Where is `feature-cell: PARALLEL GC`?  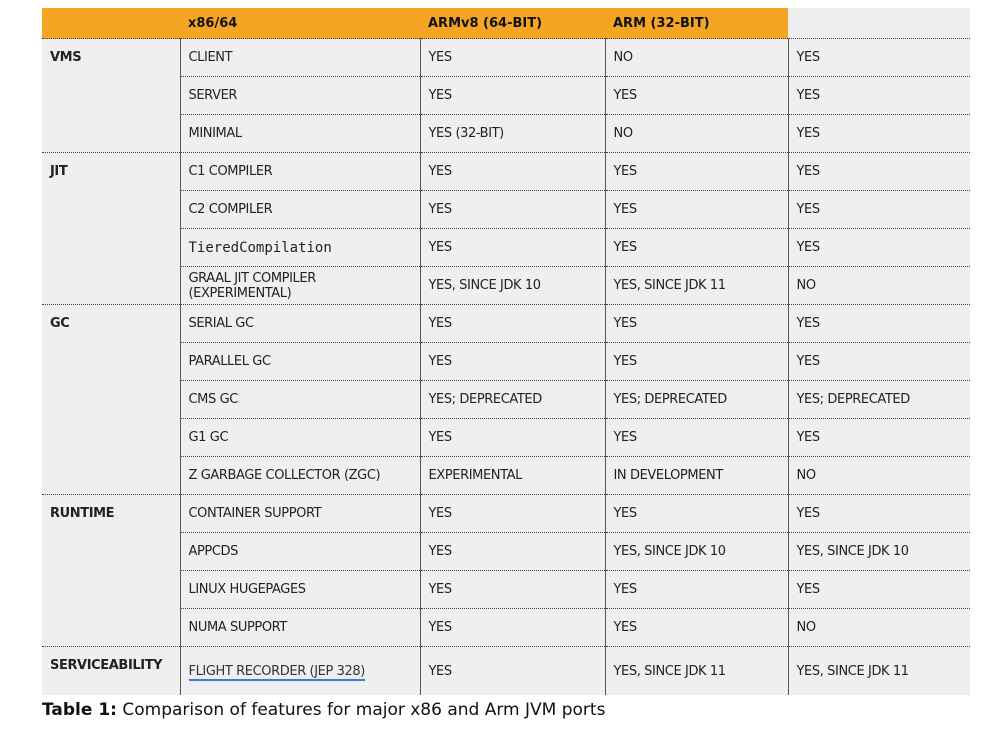 feature-cell: PARALLEL GC is located at coordinates (299, 361).